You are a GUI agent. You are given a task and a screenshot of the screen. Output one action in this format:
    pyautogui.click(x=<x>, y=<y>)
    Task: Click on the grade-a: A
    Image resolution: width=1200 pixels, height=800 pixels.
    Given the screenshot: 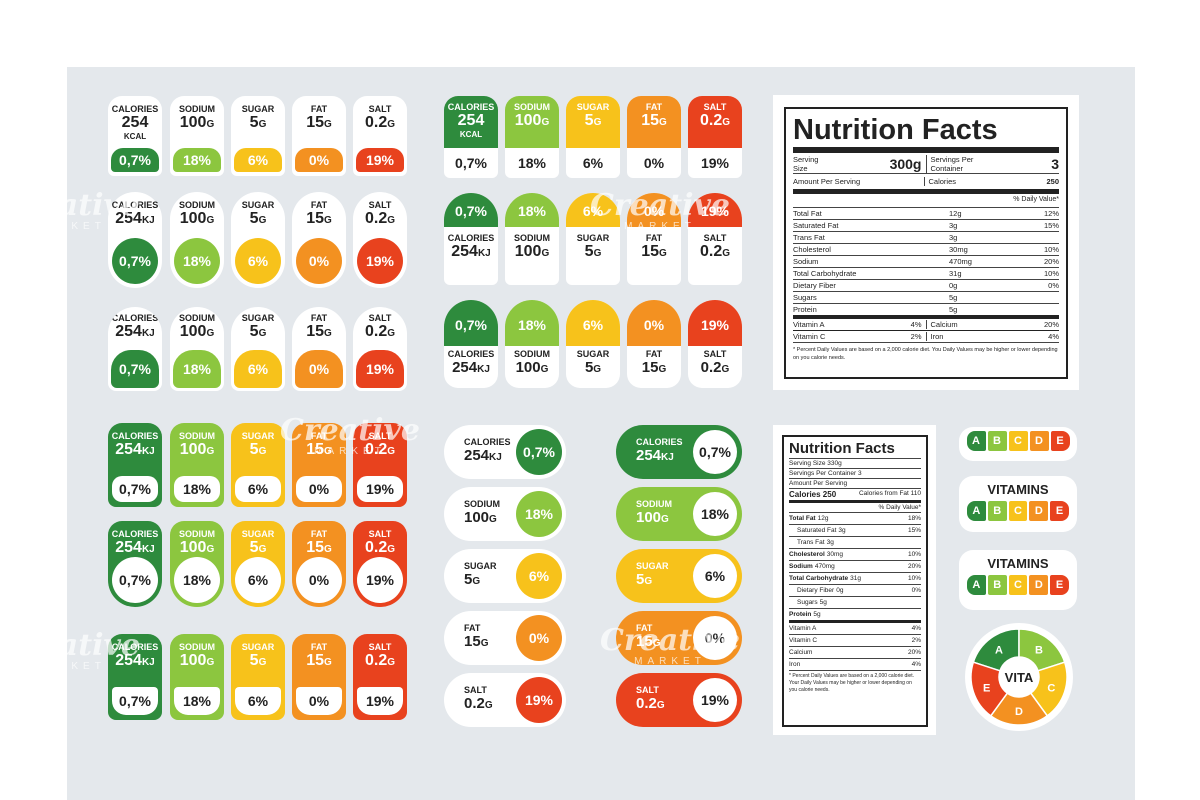 What is the action you would take?
    pyautogui.click(x=976, y=441)
    